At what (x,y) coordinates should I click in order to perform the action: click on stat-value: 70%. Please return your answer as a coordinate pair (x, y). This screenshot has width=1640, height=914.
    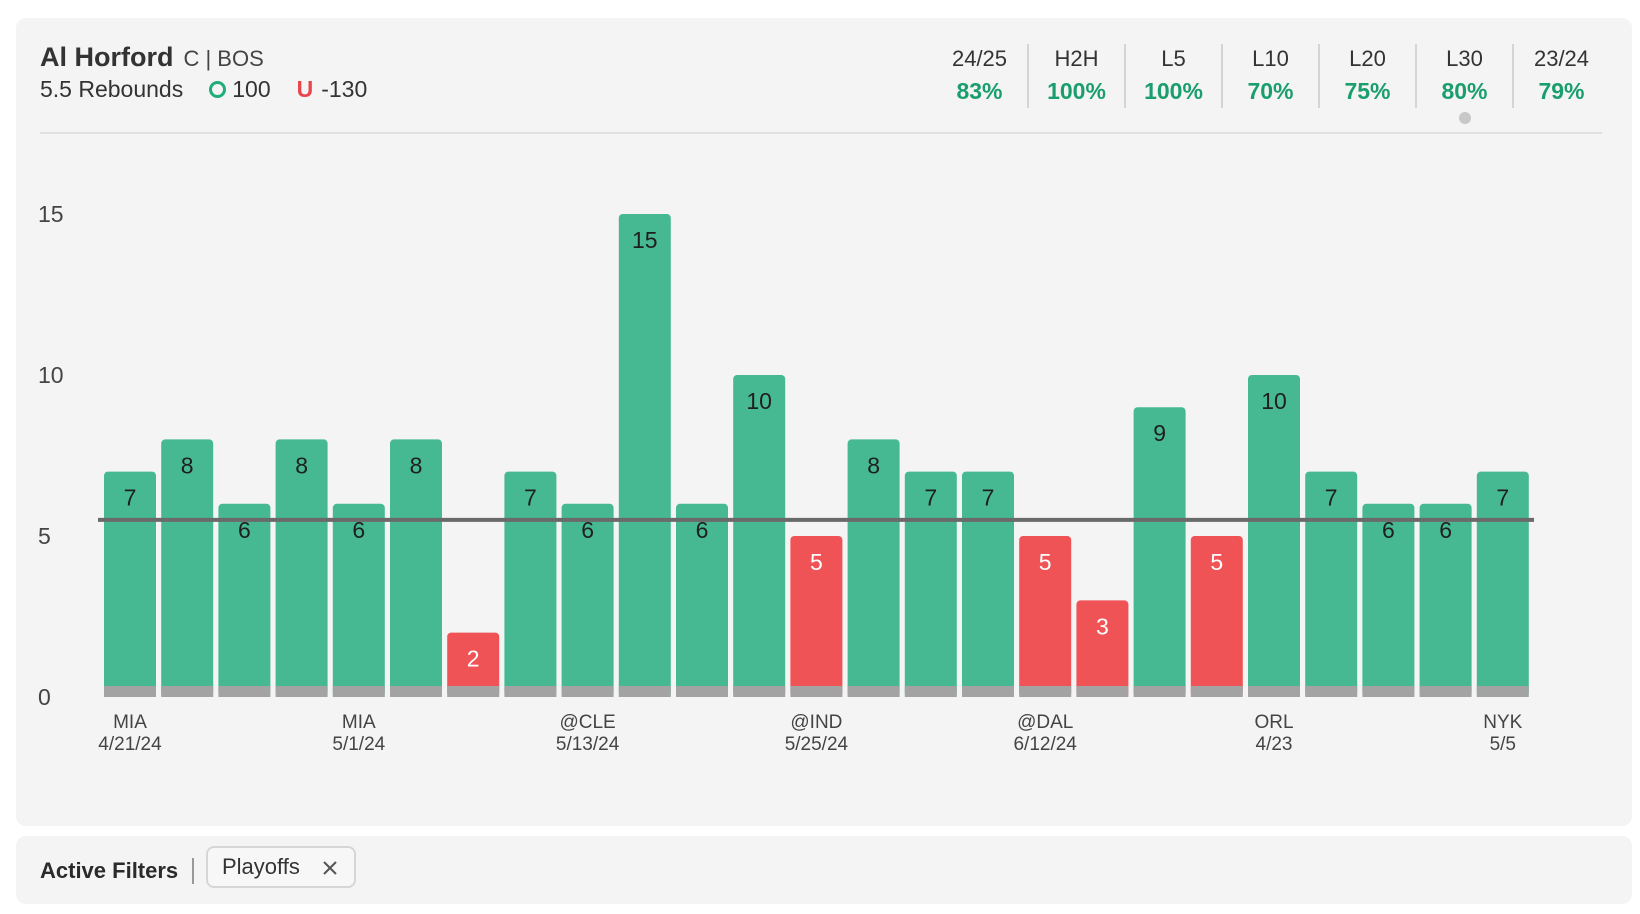
    Looking at the image, I should click on (1270, 91).